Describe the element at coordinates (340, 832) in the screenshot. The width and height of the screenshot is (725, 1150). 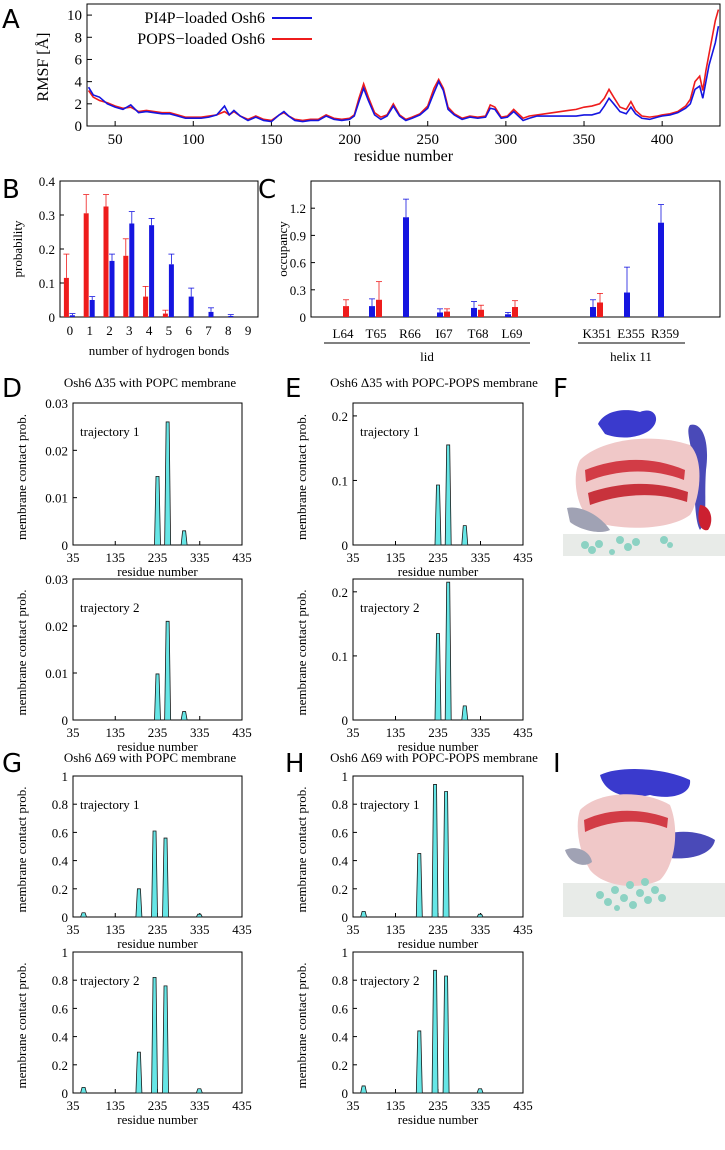
I see `y-tick-label-h: 0.6` at that location.